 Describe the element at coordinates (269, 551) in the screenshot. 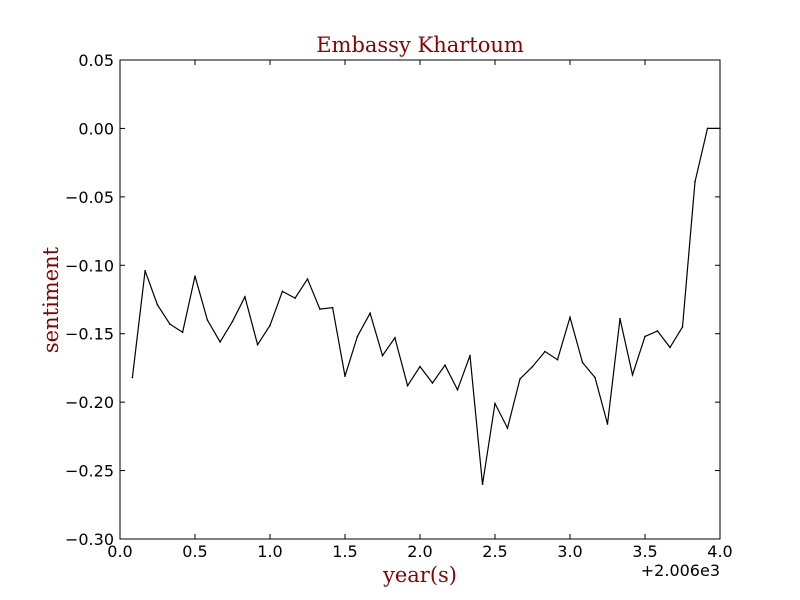

I see `x-tick-label: 1.0` at that location.